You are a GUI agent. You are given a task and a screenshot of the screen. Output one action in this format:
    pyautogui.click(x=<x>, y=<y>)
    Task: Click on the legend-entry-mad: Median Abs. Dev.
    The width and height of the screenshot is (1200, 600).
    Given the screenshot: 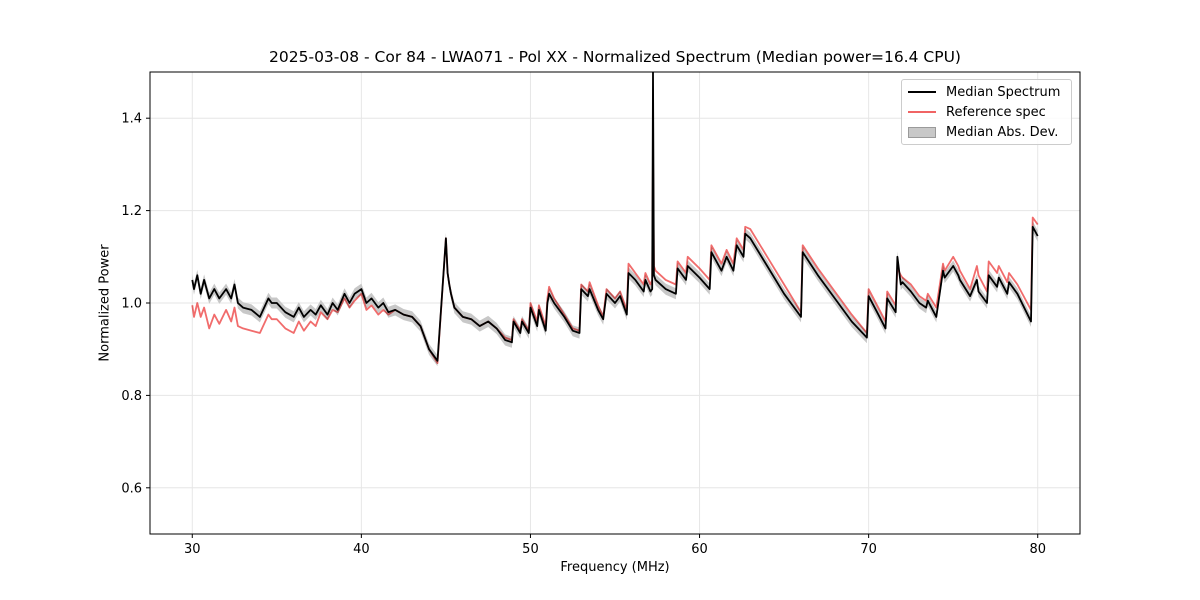 What is the action you would take?
    pyautogui.click(x=983, y=132)
    